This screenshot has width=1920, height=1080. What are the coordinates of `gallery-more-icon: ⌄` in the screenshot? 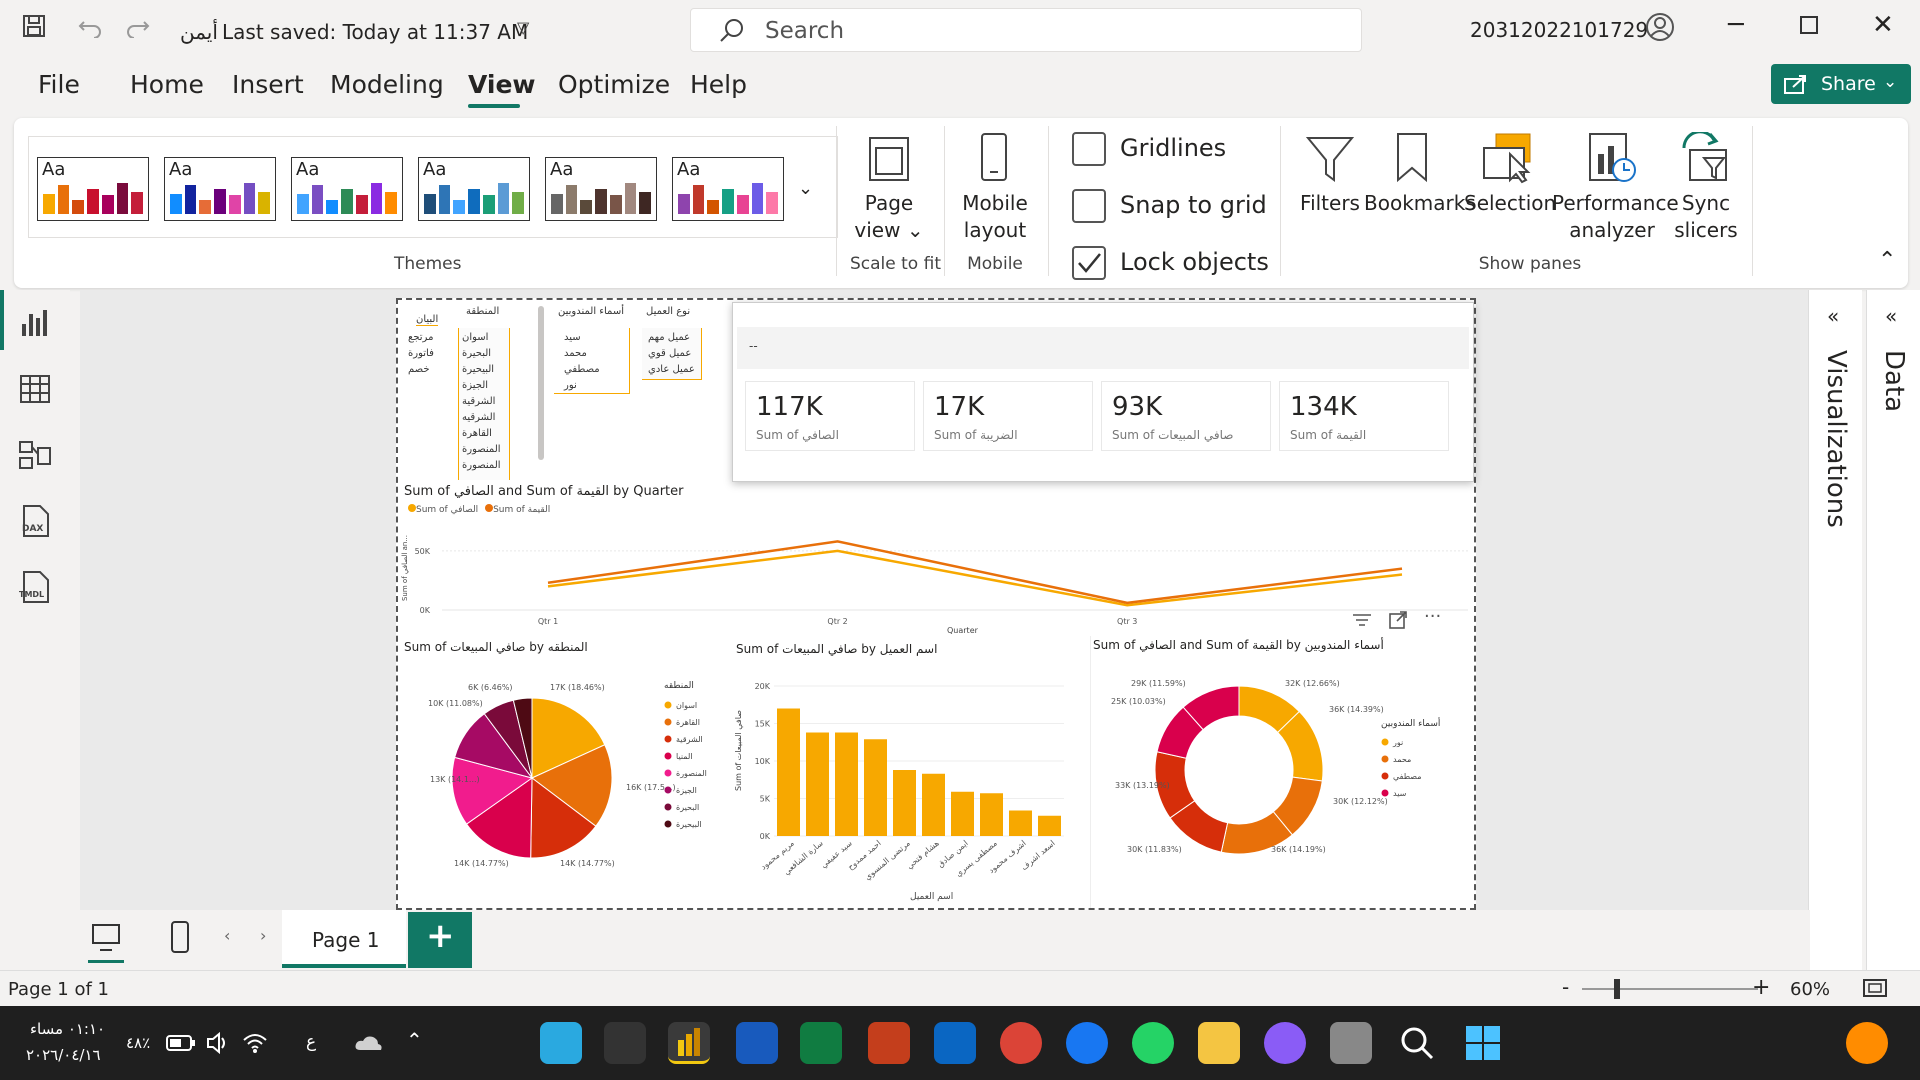 It's located at (806, 188).